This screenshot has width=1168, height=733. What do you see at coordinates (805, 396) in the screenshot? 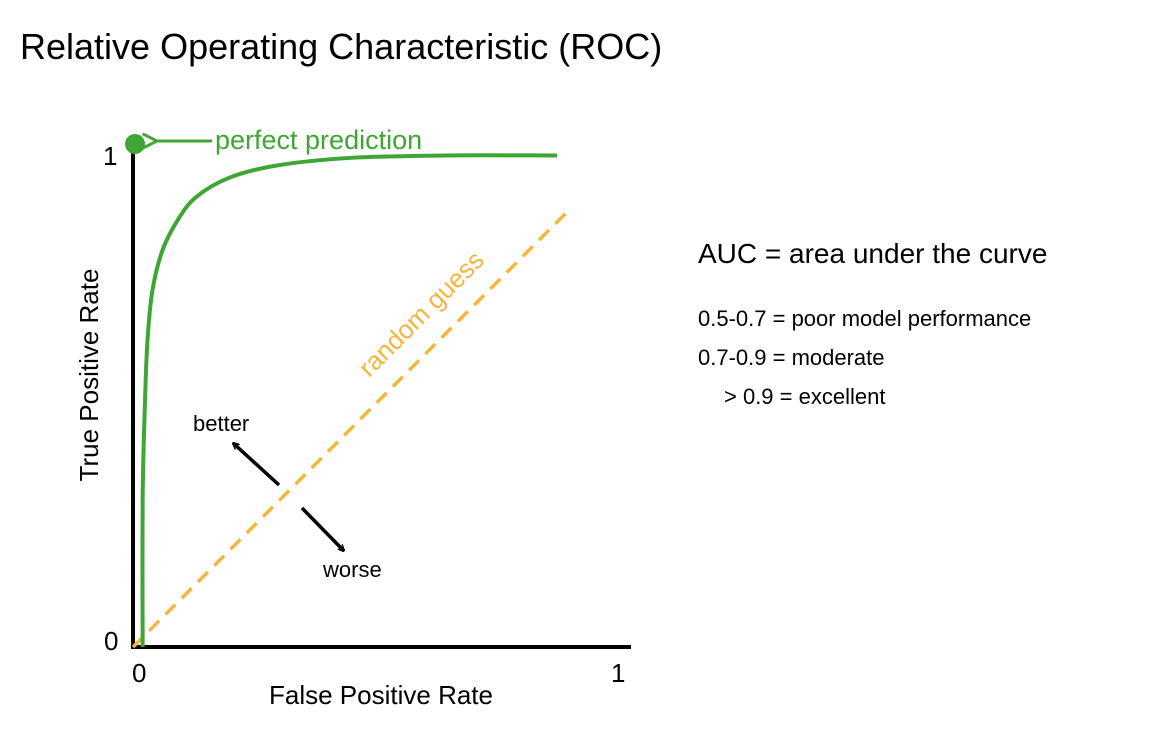
I see `auc-range-excellent: > 0.9 = excellent` at bounding box center [805, 396].